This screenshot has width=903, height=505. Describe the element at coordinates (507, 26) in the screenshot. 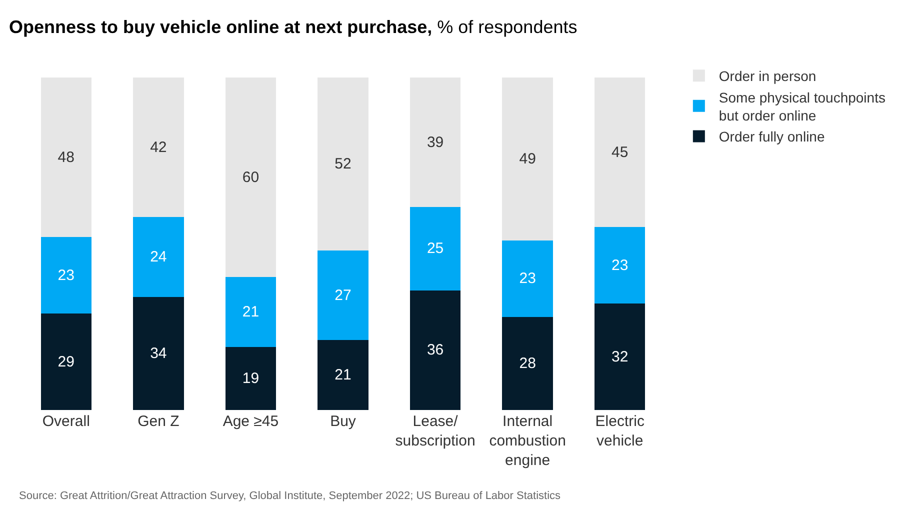

I see `chart-subtitle: % of respondents` at that location.